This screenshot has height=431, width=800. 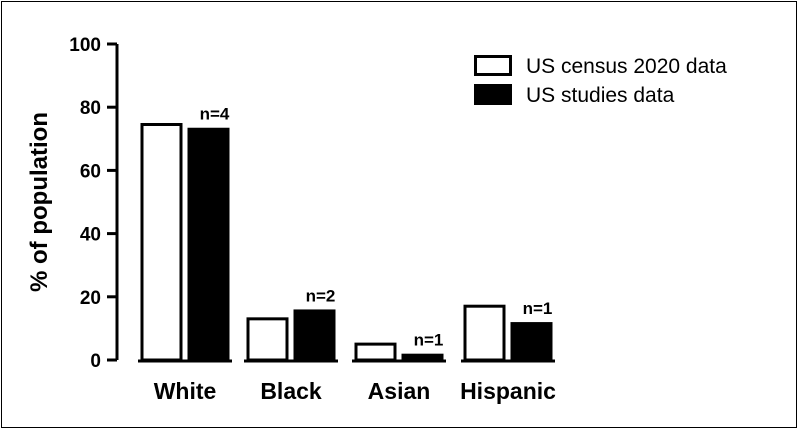 What do you see at coordinates (508, 391) in the screenshot?
I see `x-category-label: Hispanic` at bounding box center [508, 391].